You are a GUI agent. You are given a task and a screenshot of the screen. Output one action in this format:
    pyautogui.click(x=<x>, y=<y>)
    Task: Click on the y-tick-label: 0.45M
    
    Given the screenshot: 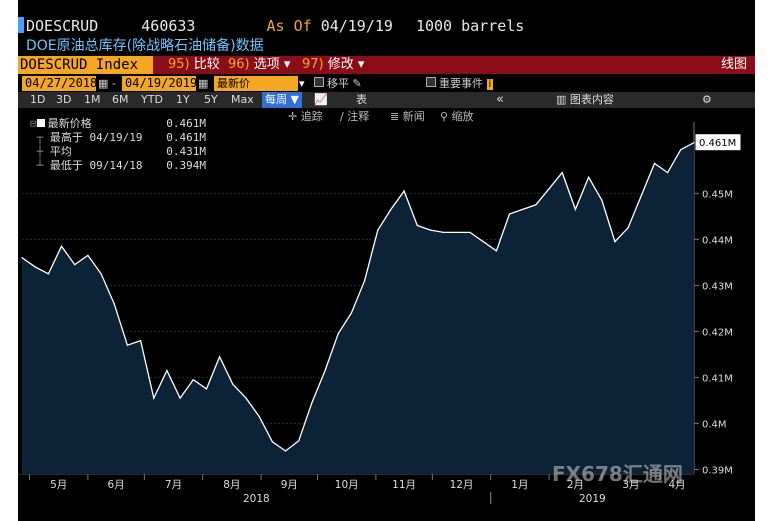 What is the action you would take?
    pyautogui.click(x=717, y=194)
    